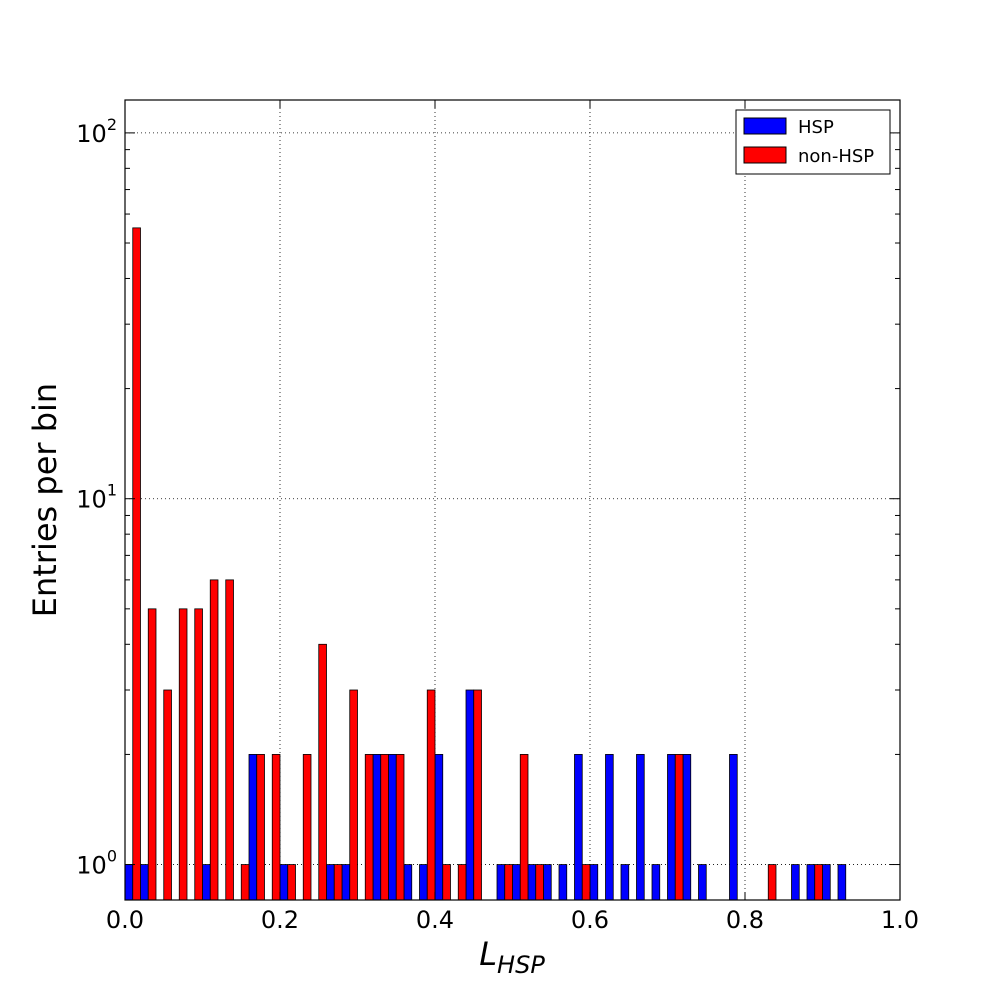 This screenshot has height=1000, width=1000. What do you see at coordinates (125, 920) in the screenshot?
I see `x-tick-label: 0.0` at bounding box center [125, 920].